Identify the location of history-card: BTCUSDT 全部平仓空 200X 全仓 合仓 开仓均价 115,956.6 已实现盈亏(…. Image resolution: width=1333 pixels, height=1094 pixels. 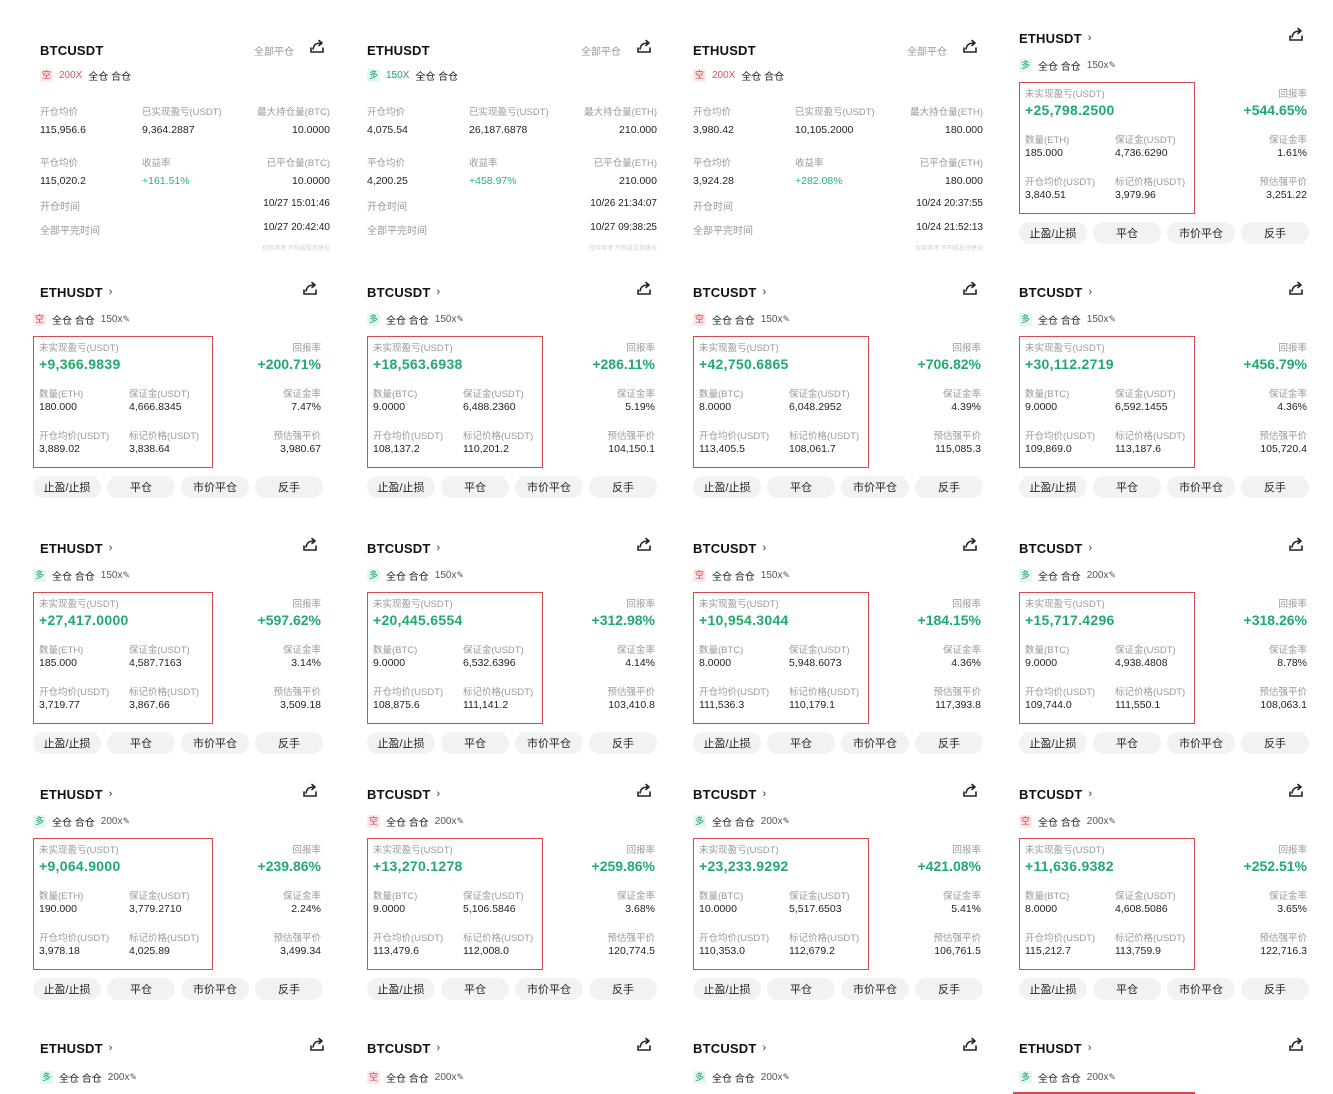
(185, 145).